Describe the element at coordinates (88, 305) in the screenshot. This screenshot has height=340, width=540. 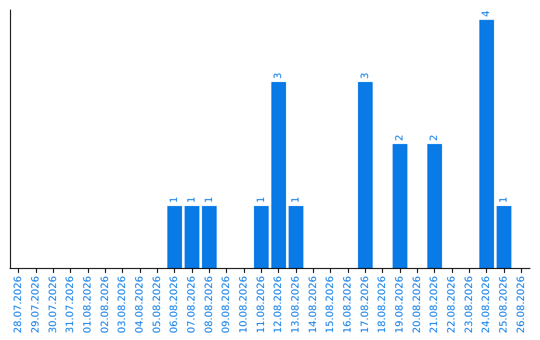
I see `x-tick-label: 01.08.2026` at that location.